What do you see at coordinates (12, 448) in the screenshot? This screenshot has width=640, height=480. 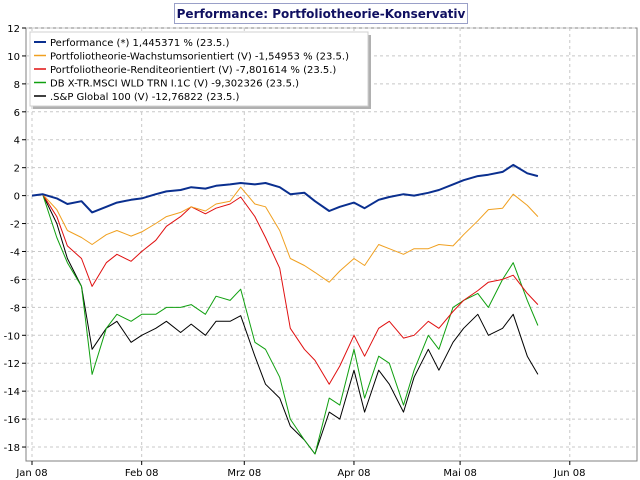 I see `y-tick-label: -18` at bounding box center [12, 448].